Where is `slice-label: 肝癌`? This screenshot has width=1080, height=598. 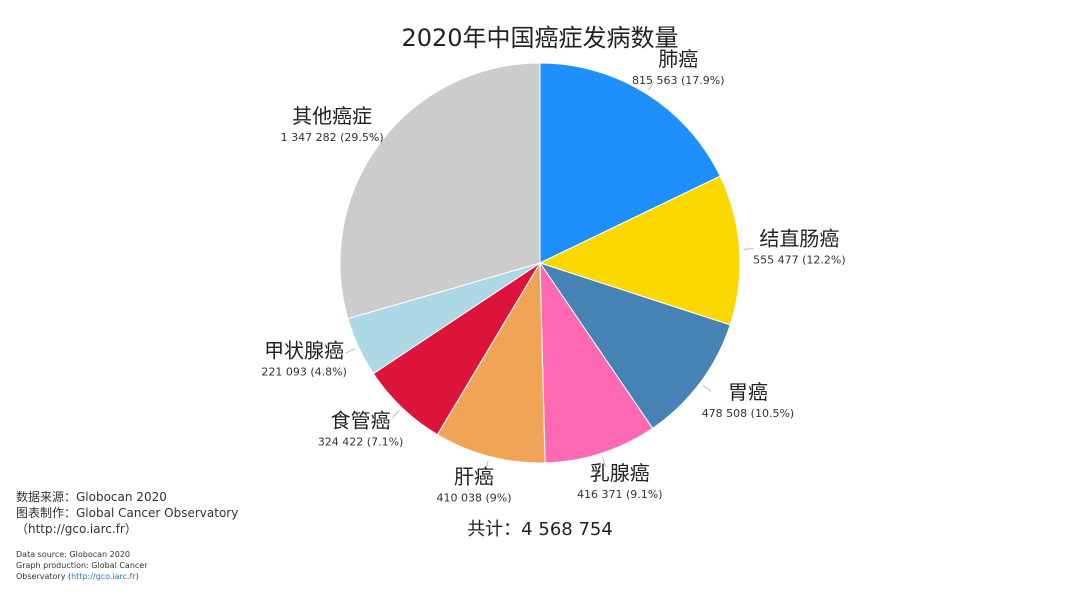 slice-label: 肝癌 is located at coordinates (474, 476).